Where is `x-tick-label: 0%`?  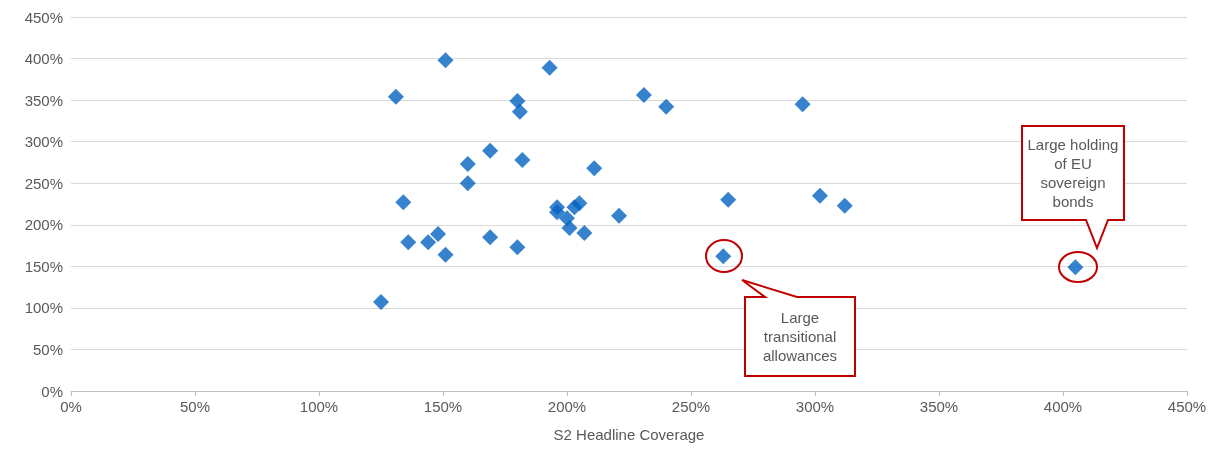 x-tick-label: 0% is located at coordinates (71, 406).